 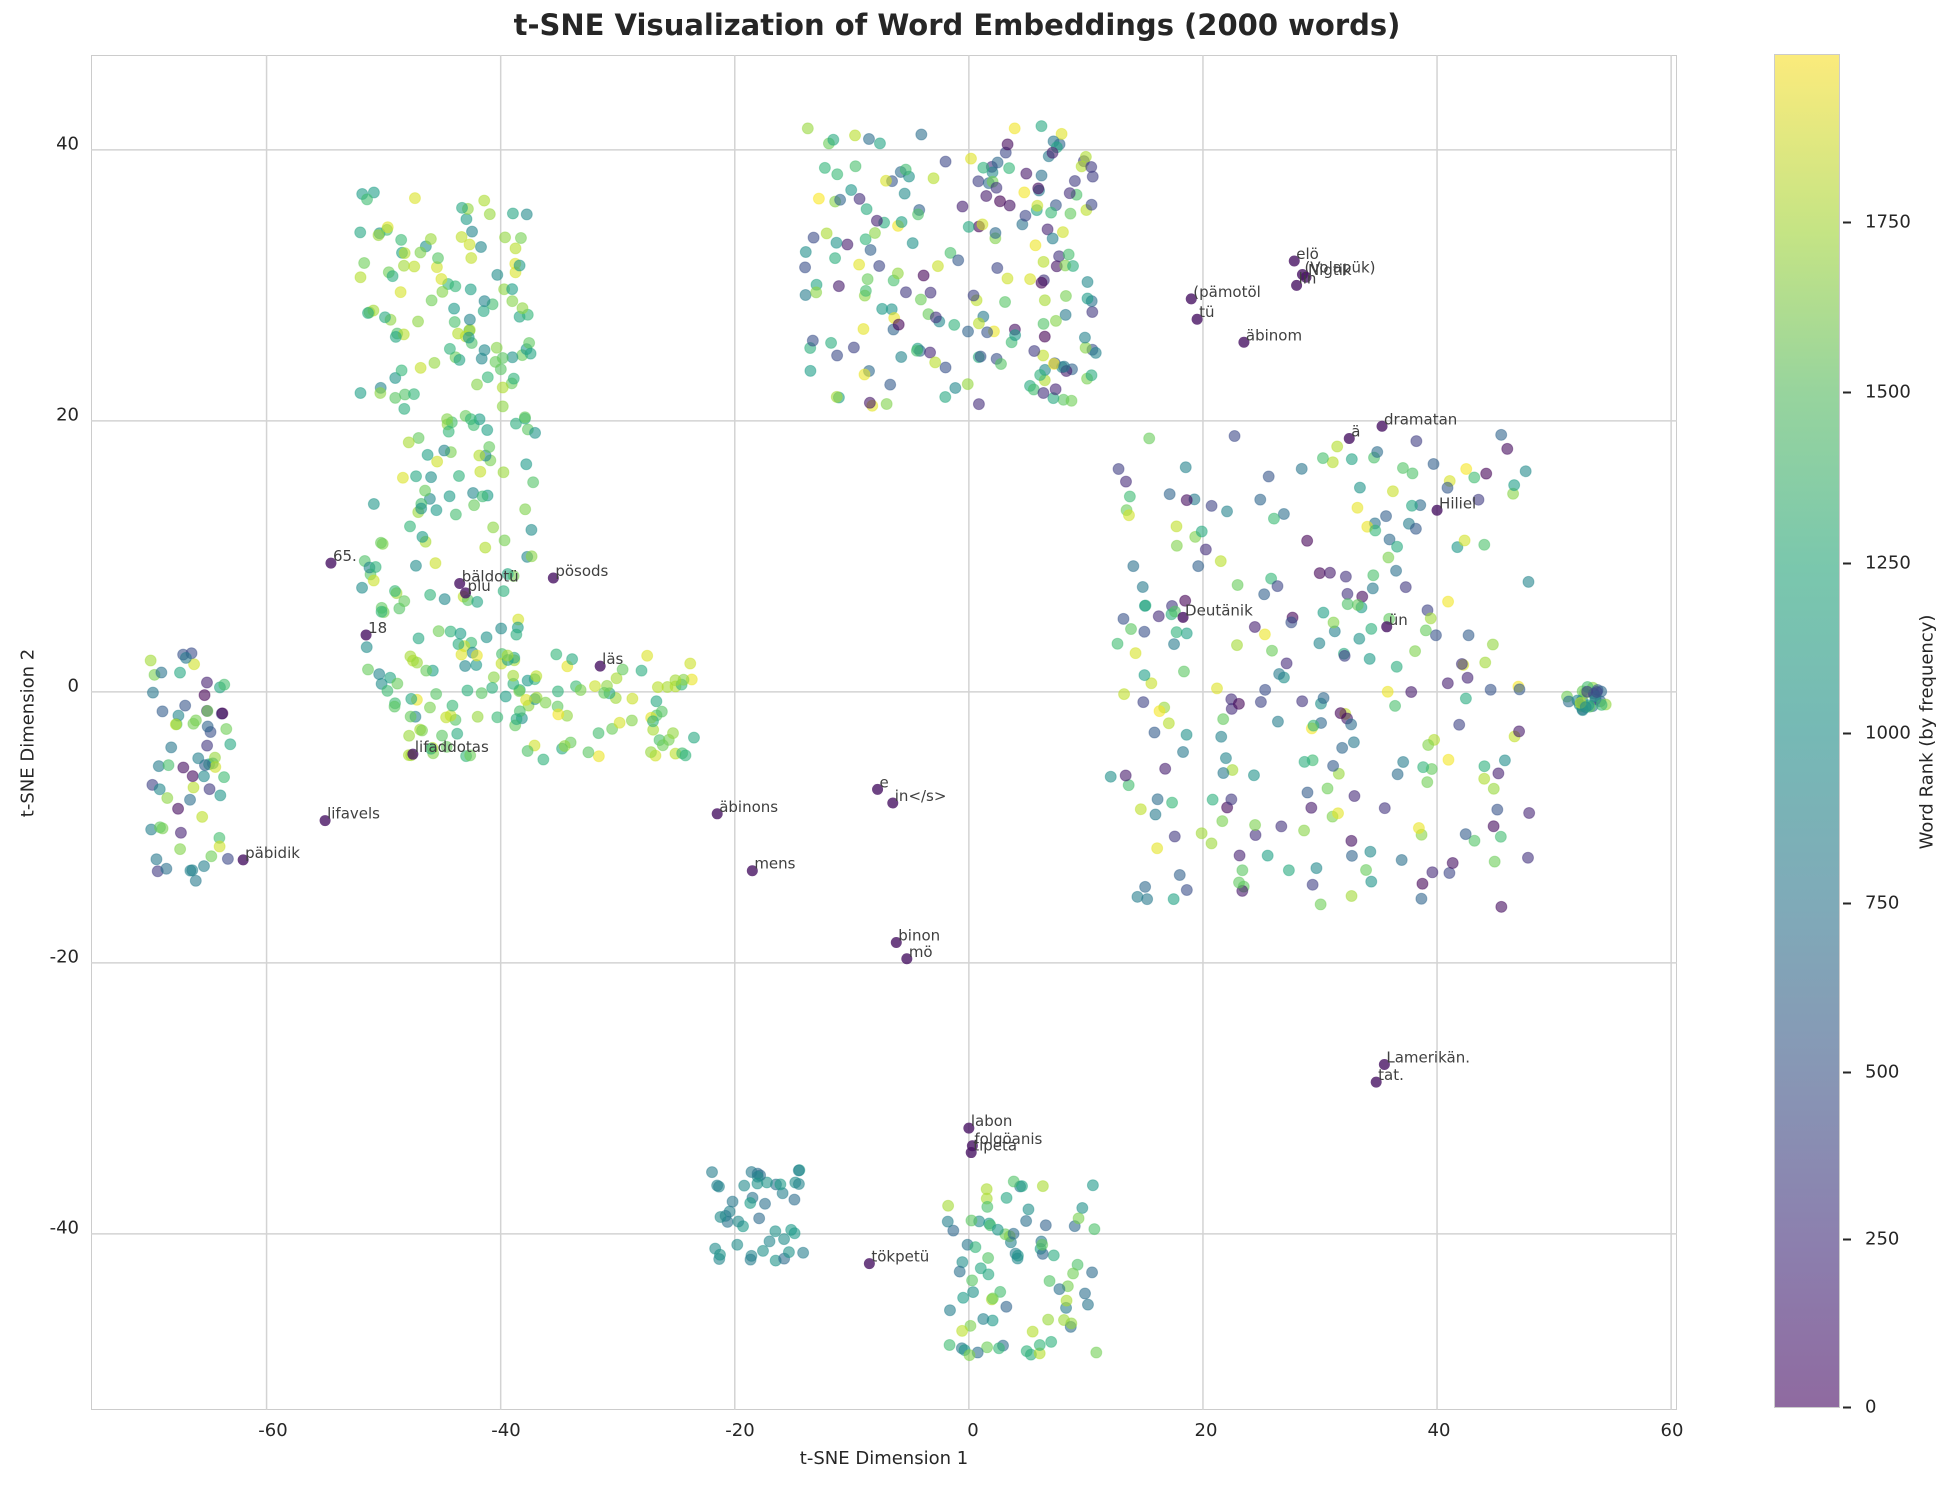 What do you see at coordinates (1355, 431) in the screenshot?
I see `svg-text: ä` at bounding box center [1355, 431].